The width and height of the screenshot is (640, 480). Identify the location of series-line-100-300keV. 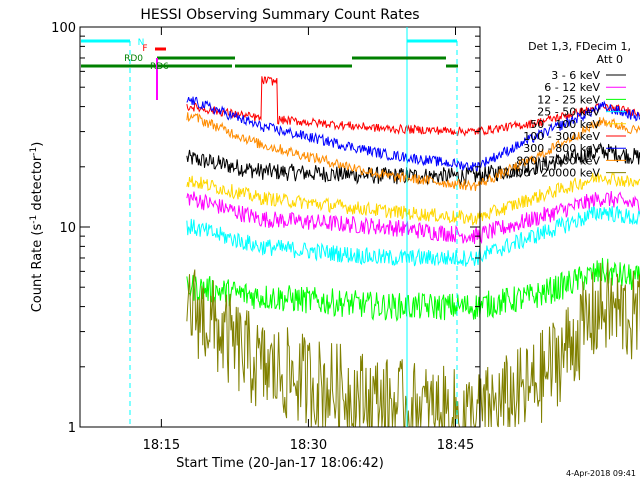
(413, 106).